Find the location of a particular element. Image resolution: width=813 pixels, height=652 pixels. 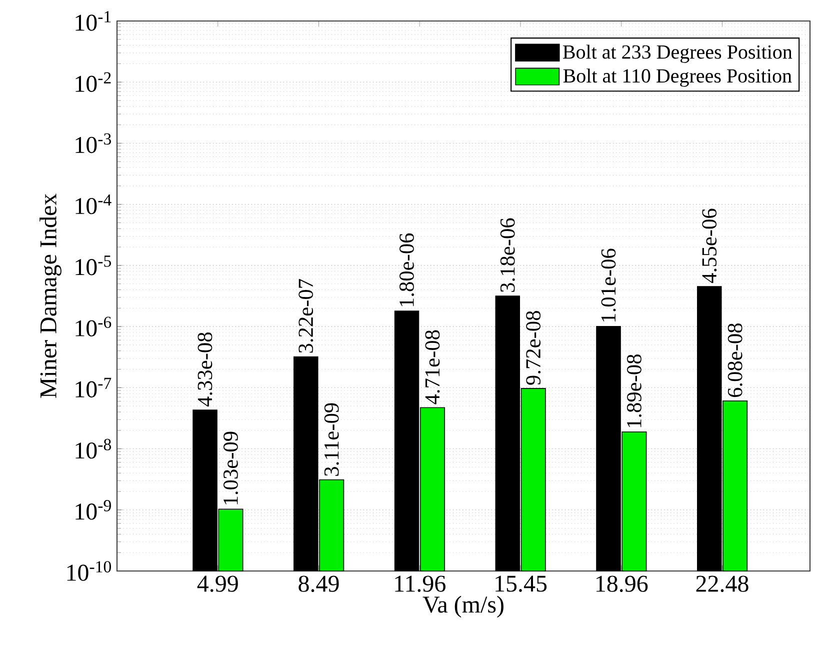

y-tick-label: 10$^{-3}$ is located at coordinates (93, 143).